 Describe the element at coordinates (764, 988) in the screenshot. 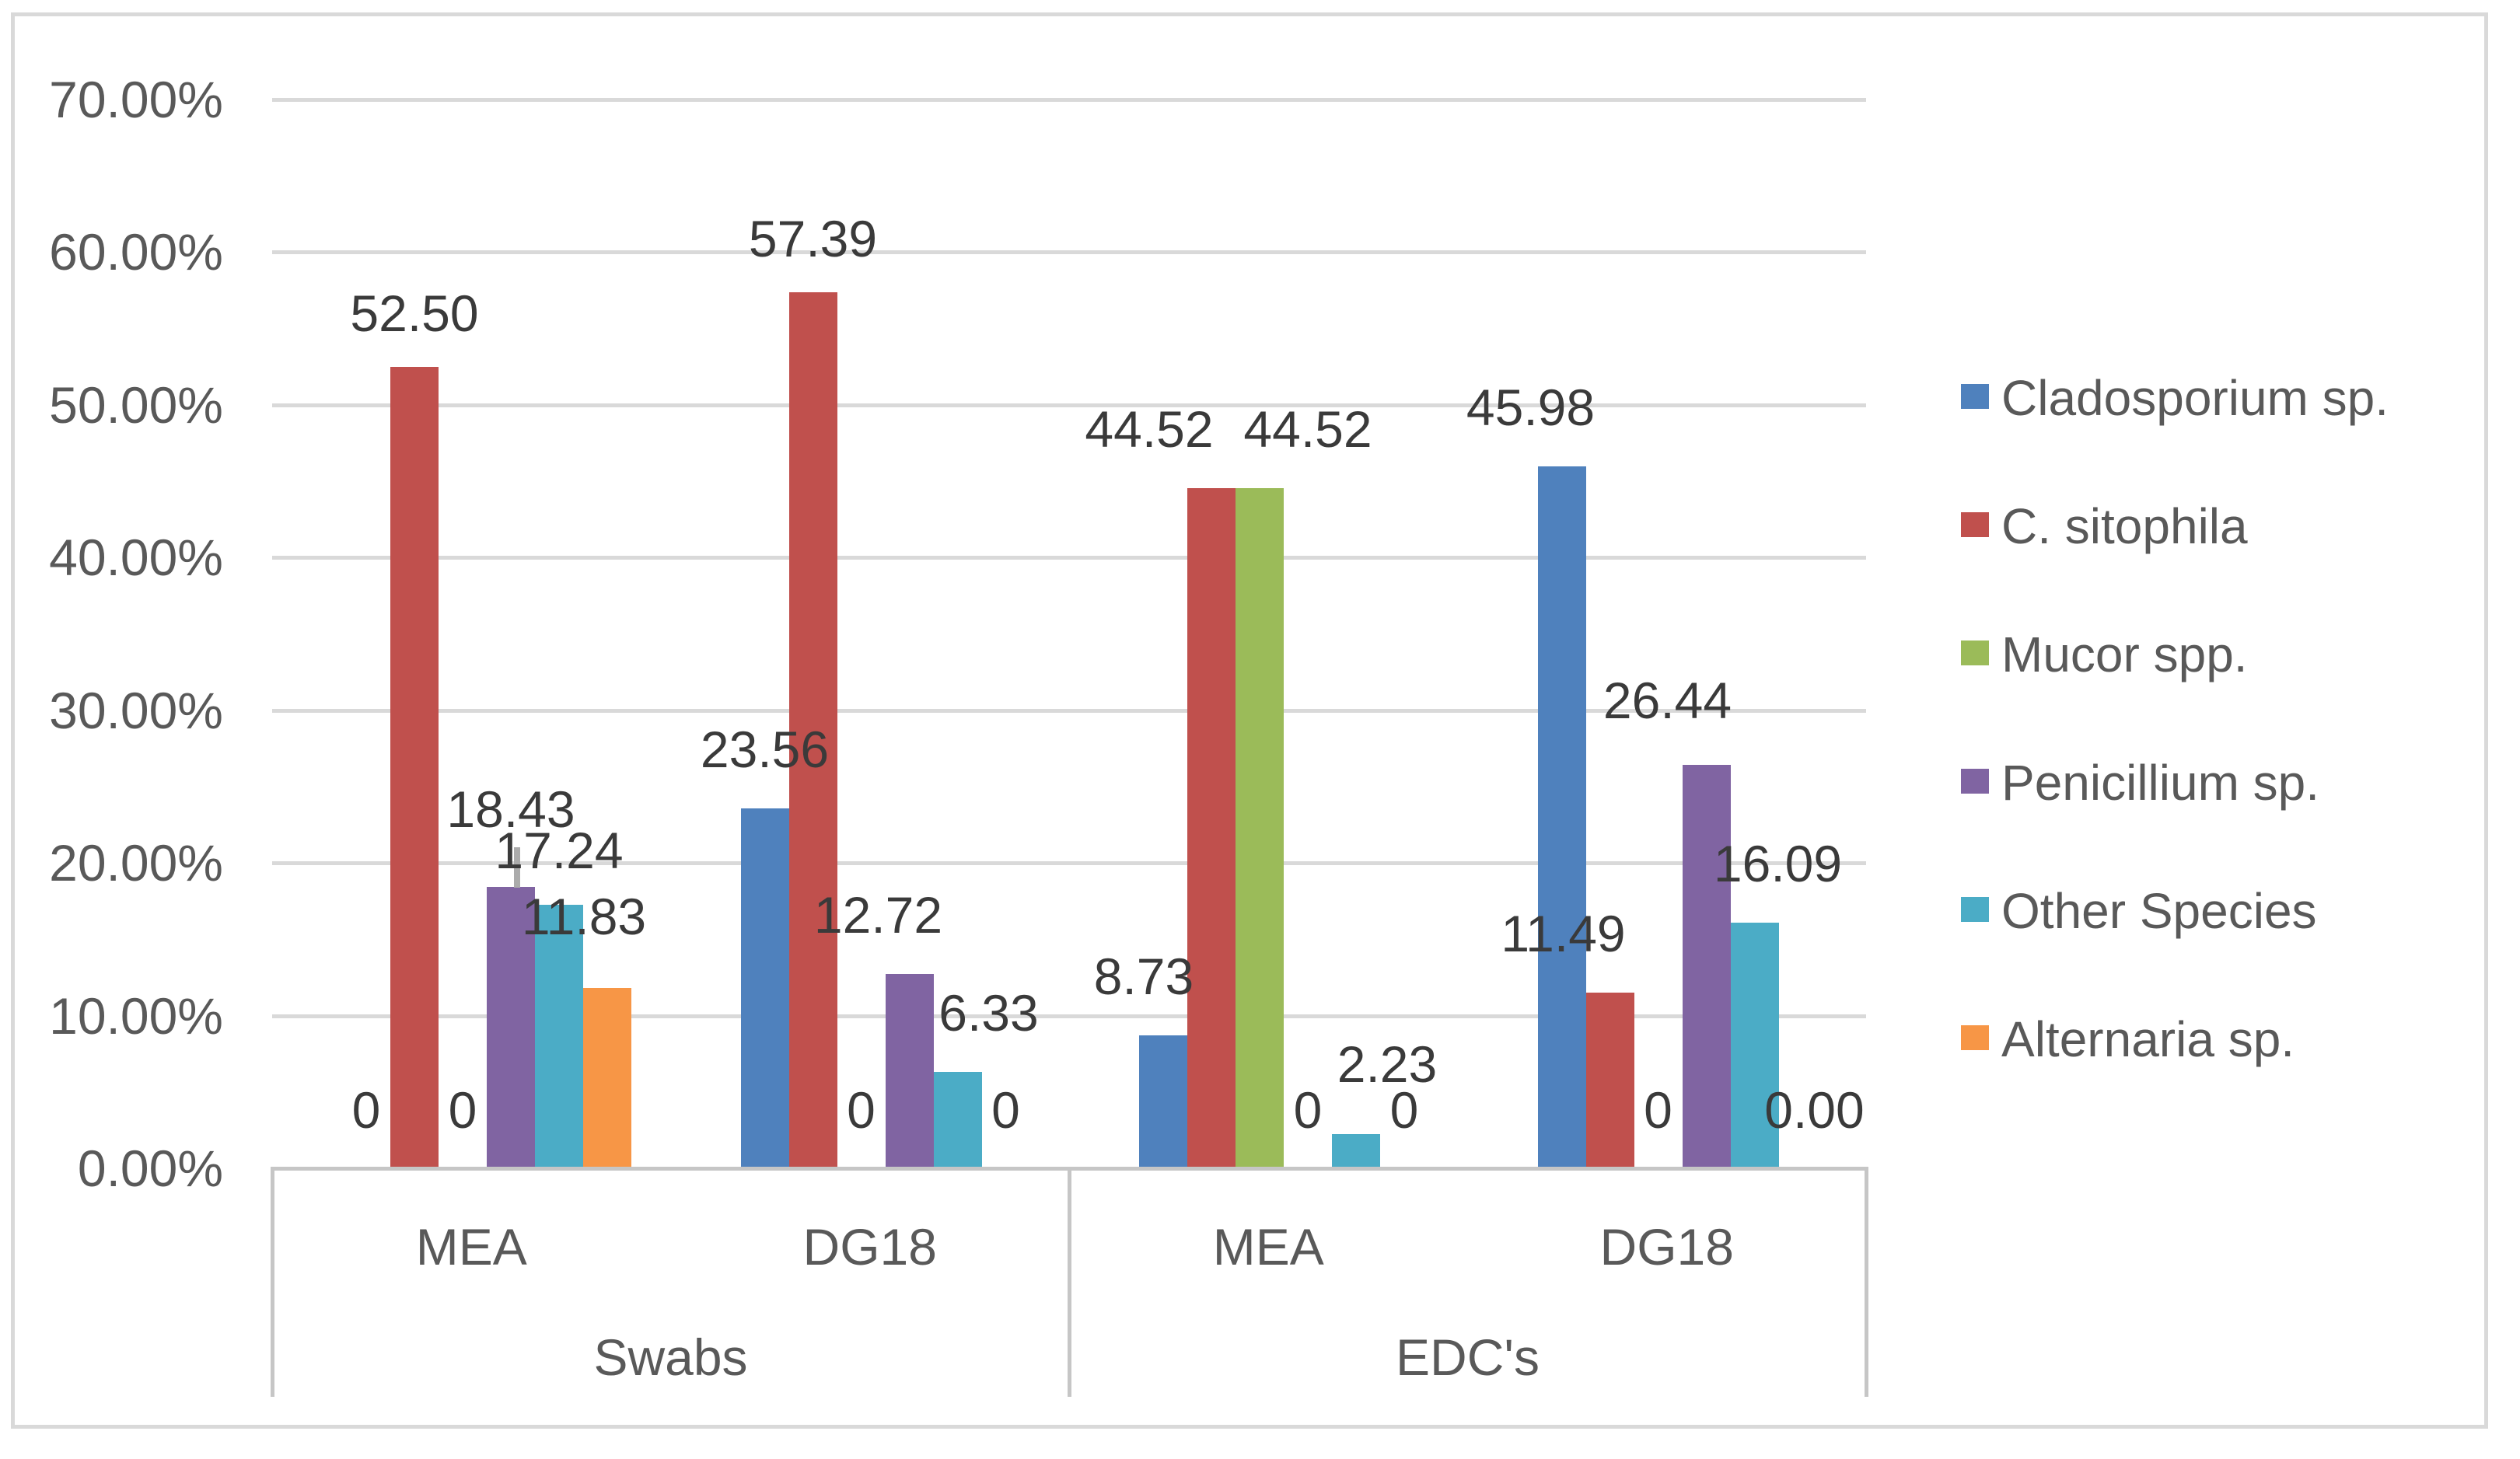

I see `bar-cladosporium-sp-dg18-swabs` at that location.